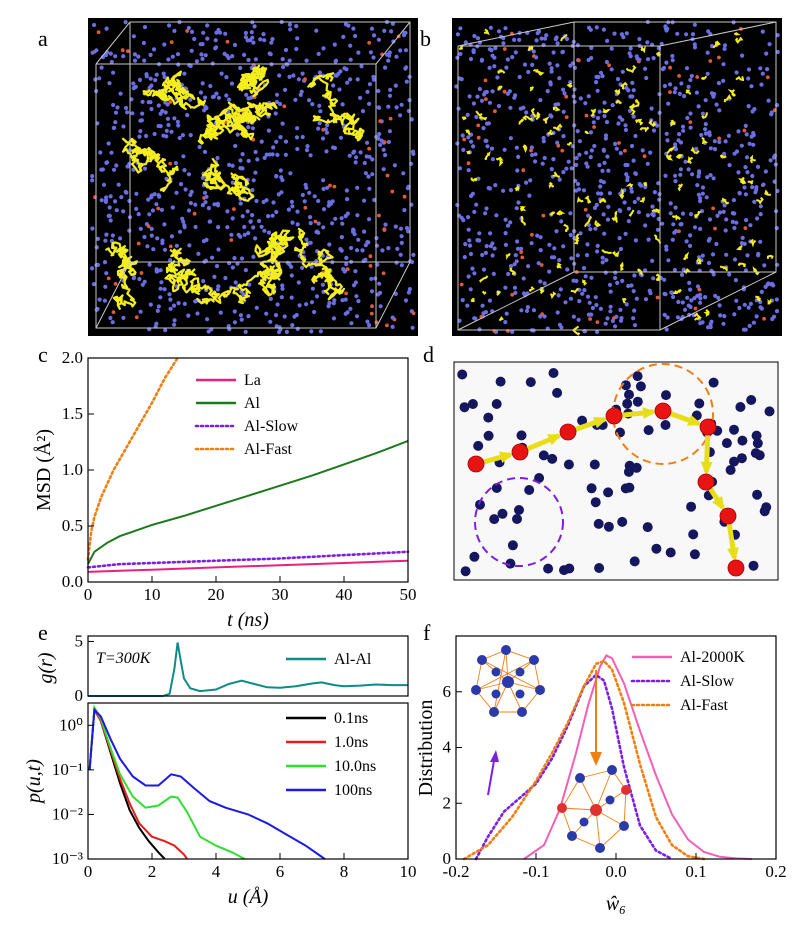 Image resolution: width=800 pixels, height=929 pixels. Describe the element at coordinates (248, 620) in the screenshot. I see `x-axis-label: t (ns)` at that location.